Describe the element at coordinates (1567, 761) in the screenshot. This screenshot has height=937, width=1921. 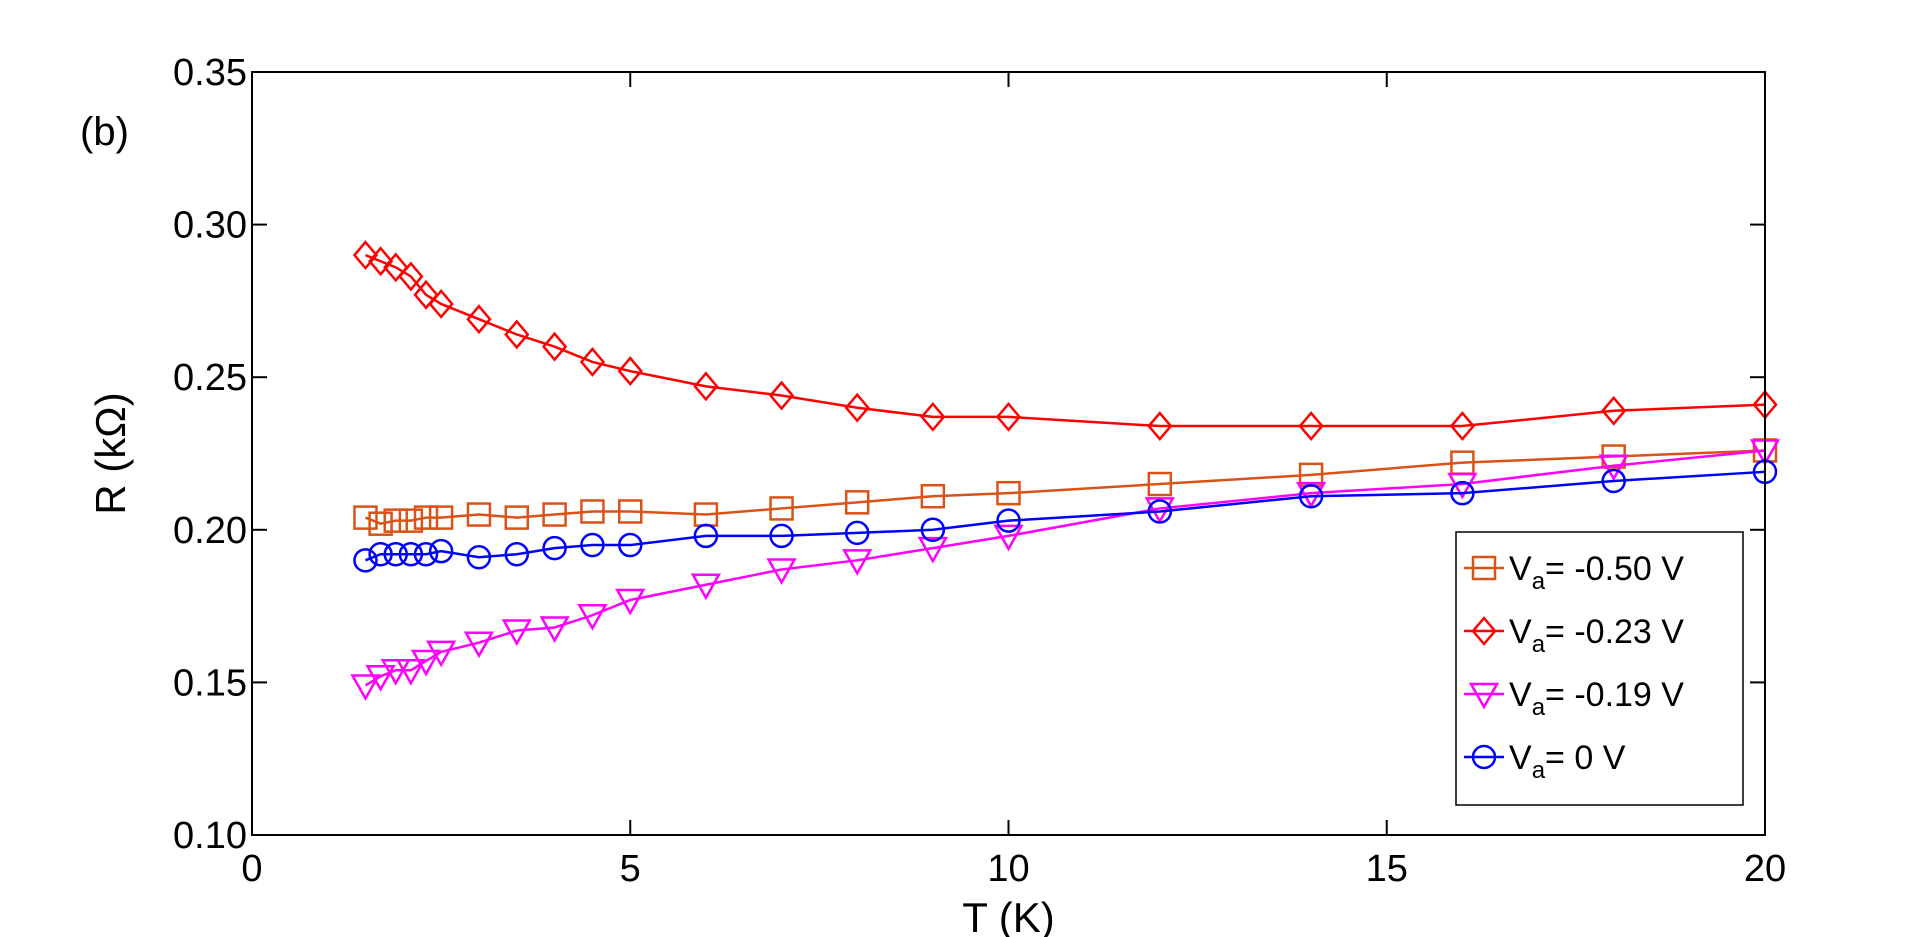
I see `legend-label: Va= 0 V` at that location.